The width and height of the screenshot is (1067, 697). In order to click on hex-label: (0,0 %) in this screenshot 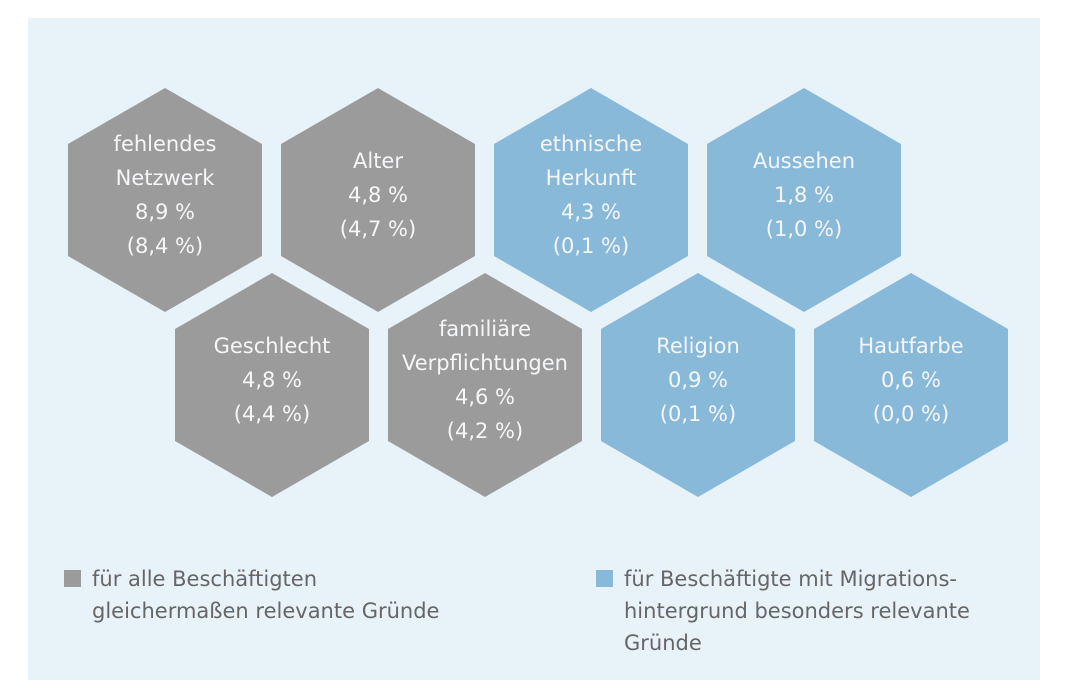, I will do `click(911, 414)`.